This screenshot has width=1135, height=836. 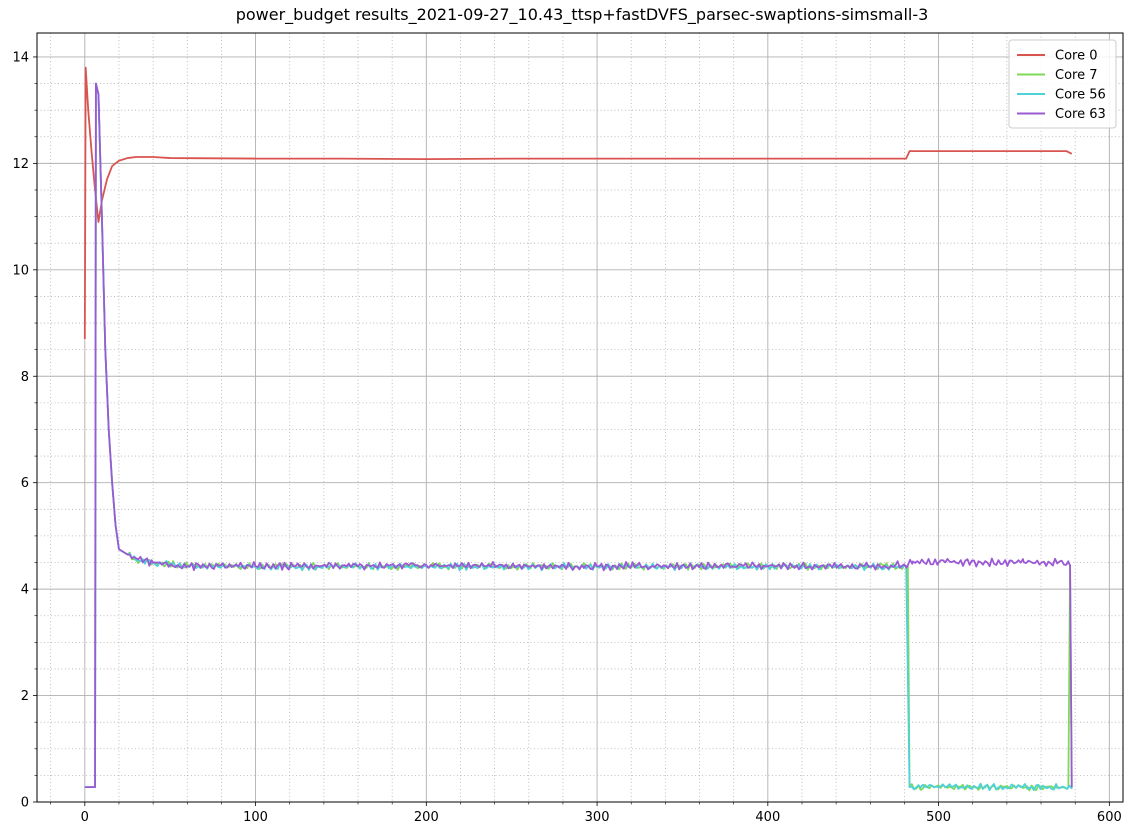 I want to click on x-tick-label: 0, so click(x=85, y=817).